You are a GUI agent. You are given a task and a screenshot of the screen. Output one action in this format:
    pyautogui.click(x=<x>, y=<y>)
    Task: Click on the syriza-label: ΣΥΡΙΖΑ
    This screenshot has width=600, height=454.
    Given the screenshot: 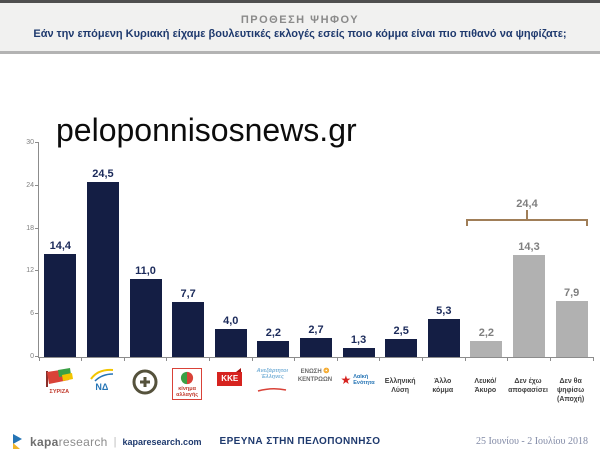 What is the action you would take?
    pyautogui.click(x=59, y=392)
    